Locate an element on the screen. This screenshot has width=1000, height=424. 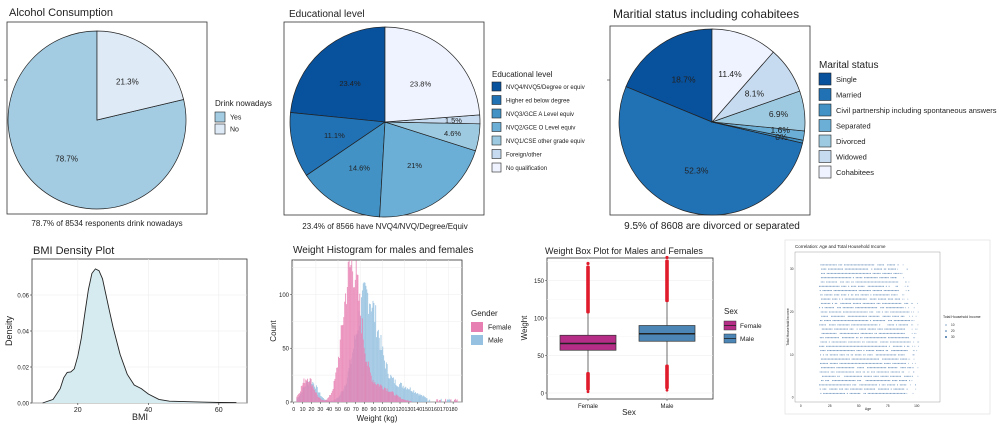
box-y-tick-label-0: 0 is located at coordinates (543, 394).